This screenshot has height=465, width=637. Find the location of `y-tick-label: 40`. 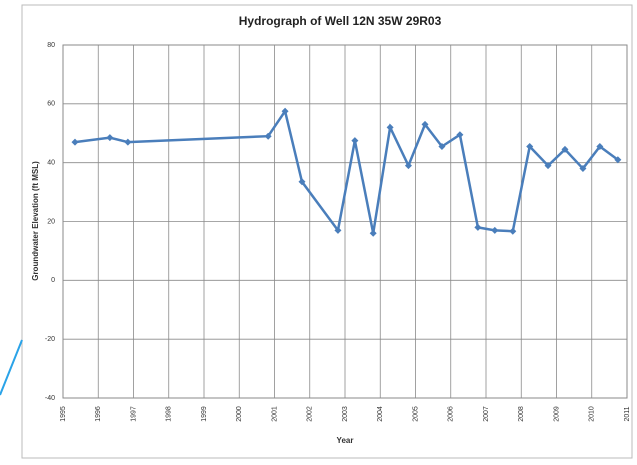

y-tick-label: 40 is located at coordinates (51, 163).